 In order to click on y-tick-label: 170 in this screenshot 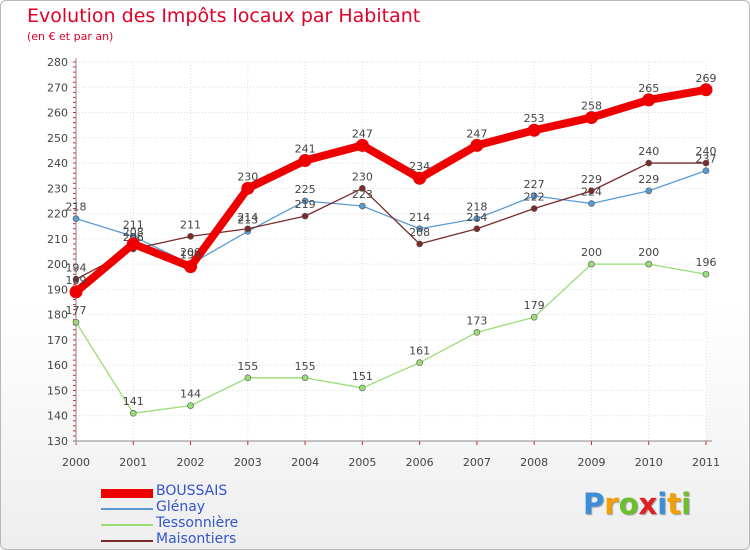, I will do `click(57, 340)`.